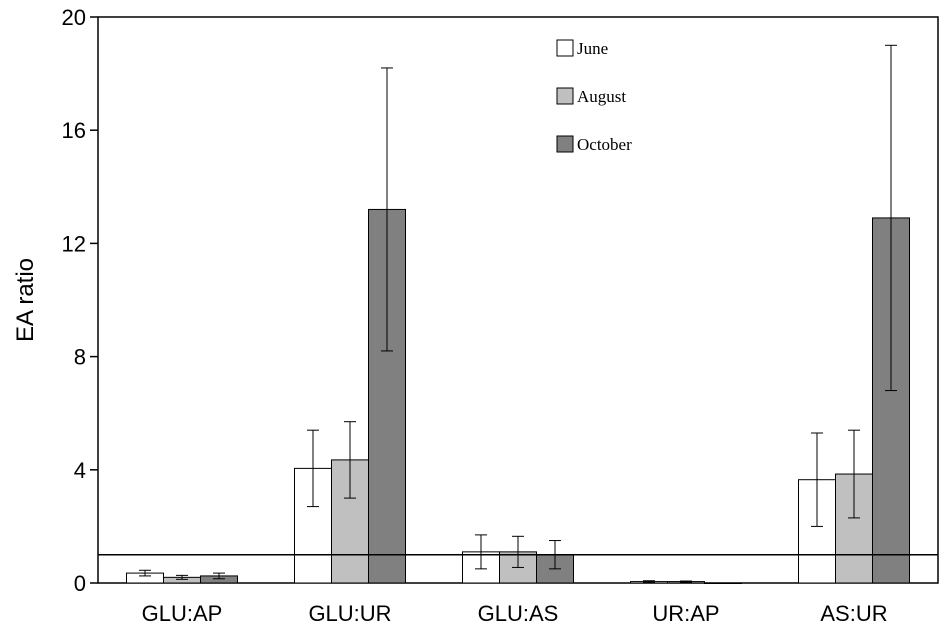 Image resolution: width=950 pixels, height=637 pixels. I want to click on legend-label-october: October, so click(604, 144).